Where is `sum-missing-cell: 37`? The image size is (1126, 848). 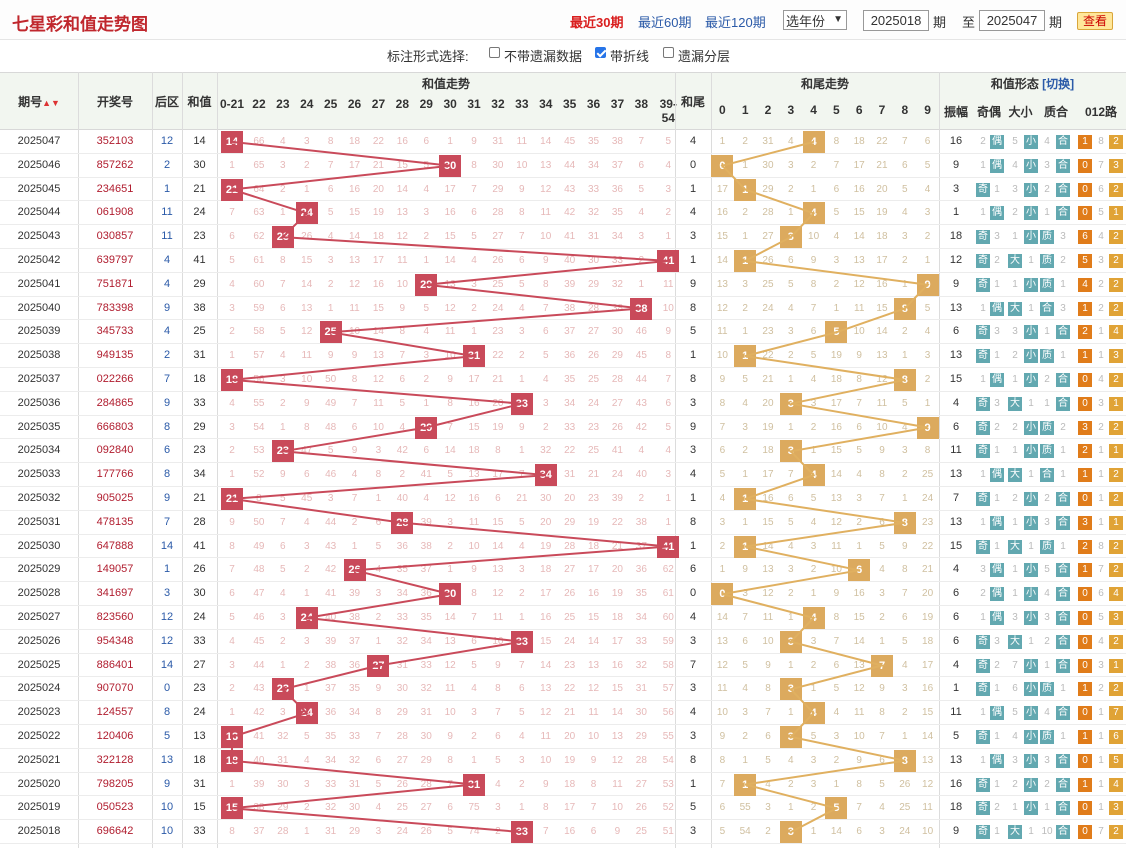 sum-missing-cell: 37 is located at coordinates (617, 165).